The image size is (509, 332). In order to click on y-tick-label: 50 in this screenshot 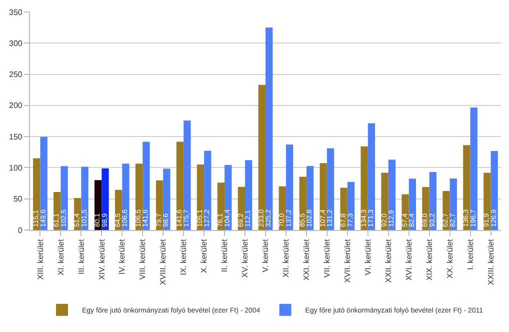, I will do `click(18, 199)`.